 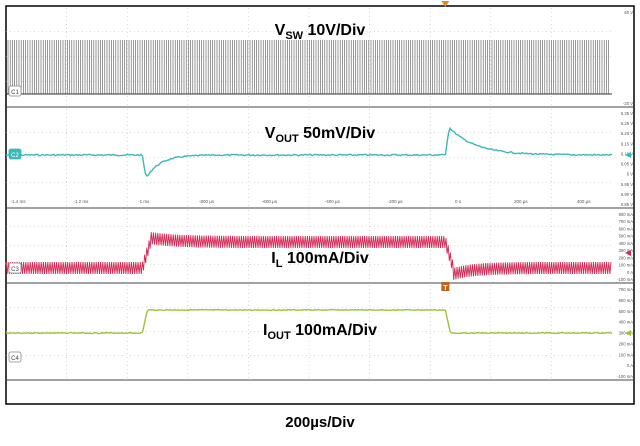 I want to click on trigger-t-marker: T, so click(x=445, y=287).